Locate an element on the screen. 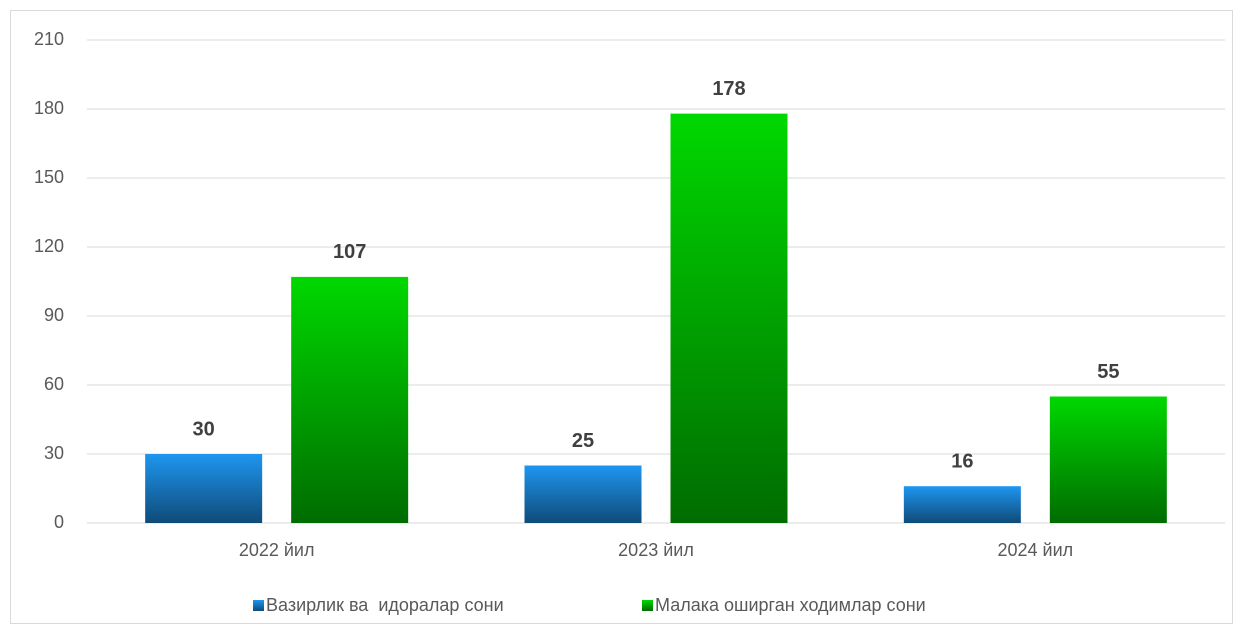 The width and height of the screenshot is (1243, 634). value-label: 55 is located at coordinates (1108, 372).